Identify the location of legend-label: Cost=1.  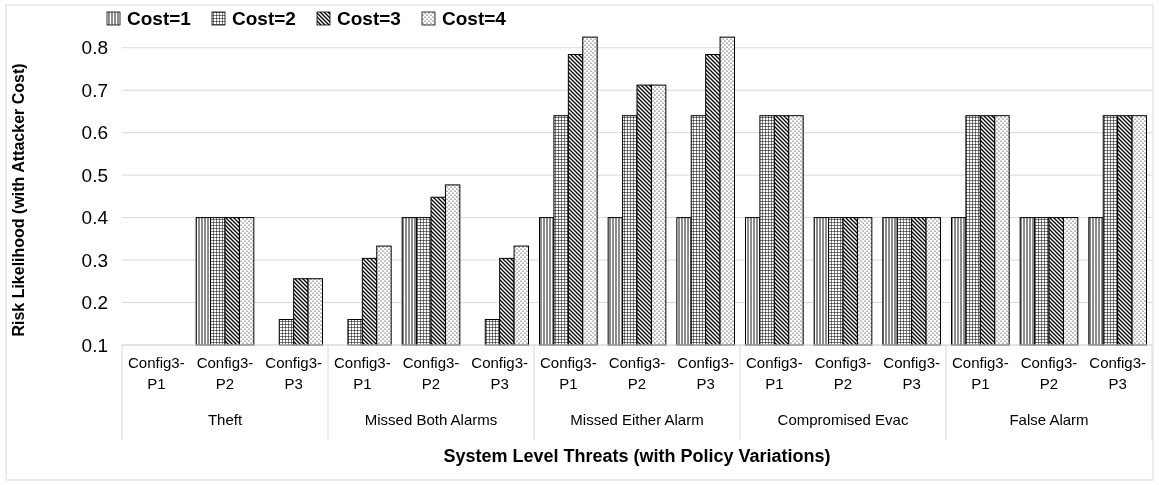
(159, 18).